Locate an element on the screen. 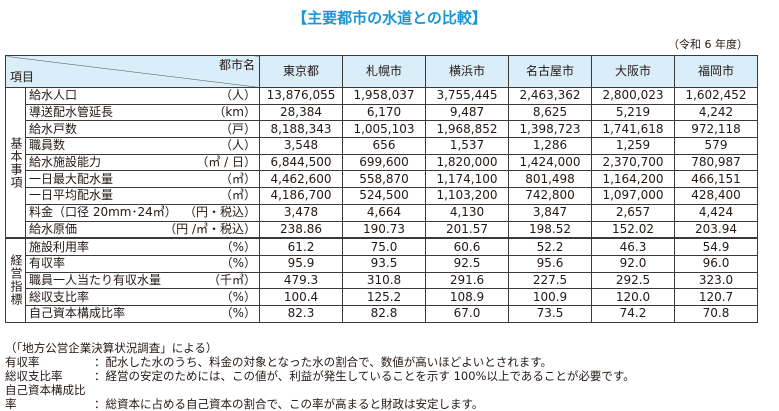  value-cell: 699,600 is located at coordinates (384, 162).